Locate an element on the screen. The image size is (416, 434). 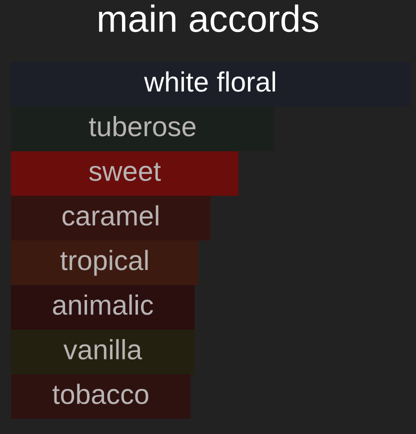
y-tick-label: sweet is located at coordinates (125, 172).